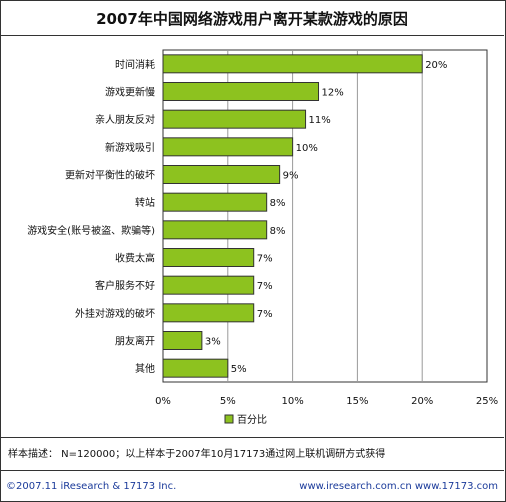  Describe the element at coordinates (307, 148) in the screenshot. I see `value-label: 10%` at that location.